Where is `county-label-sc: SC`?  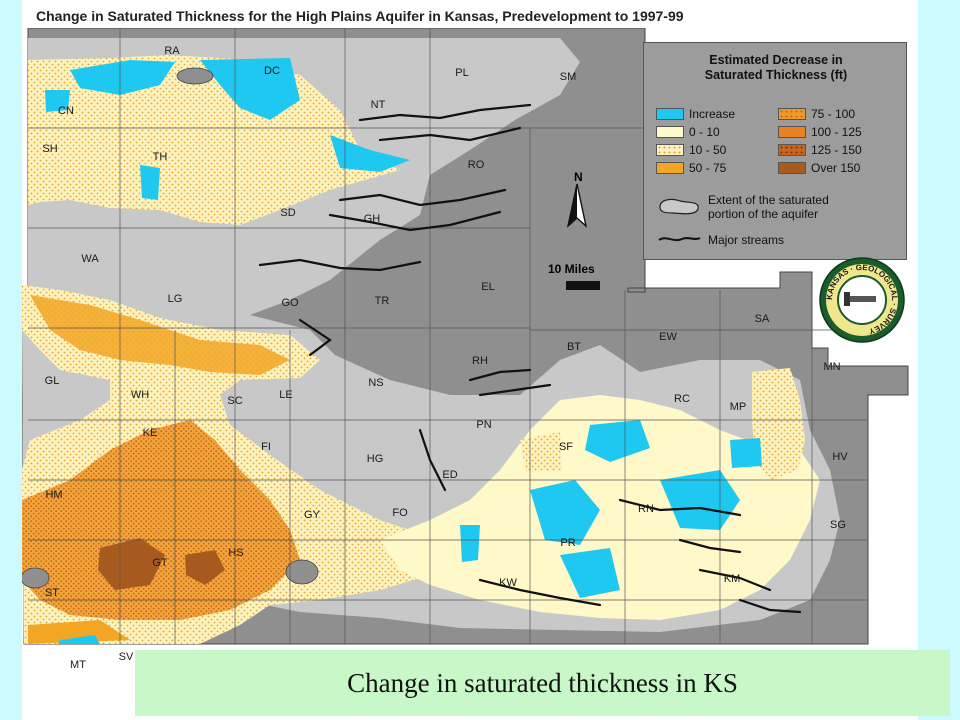 county-label-sc: SC is located at coordinates (234, 401).